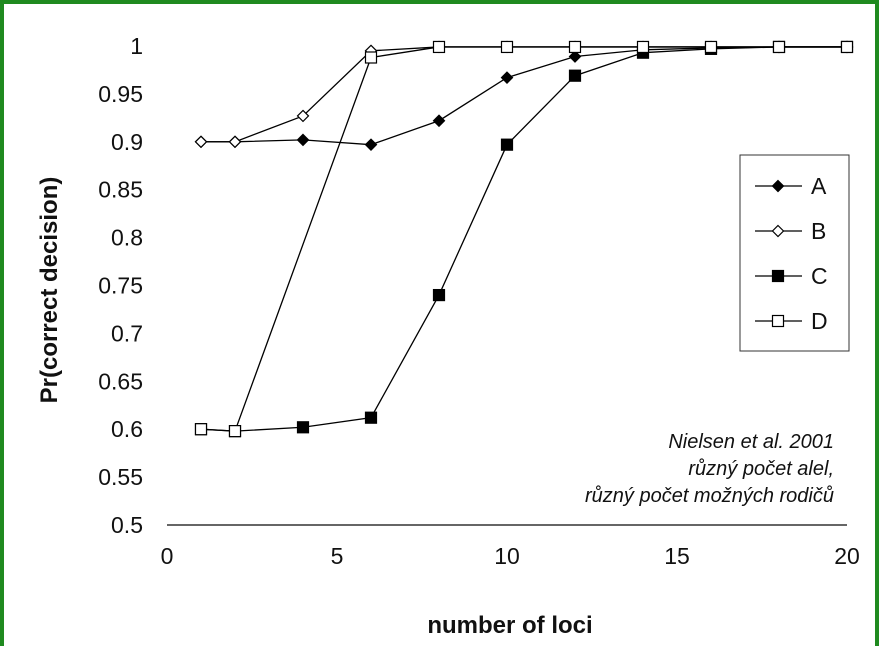  Describe the element at coordinates (509, 625) in the screenshot. I see `x-axis-title: number of loci` at that location.